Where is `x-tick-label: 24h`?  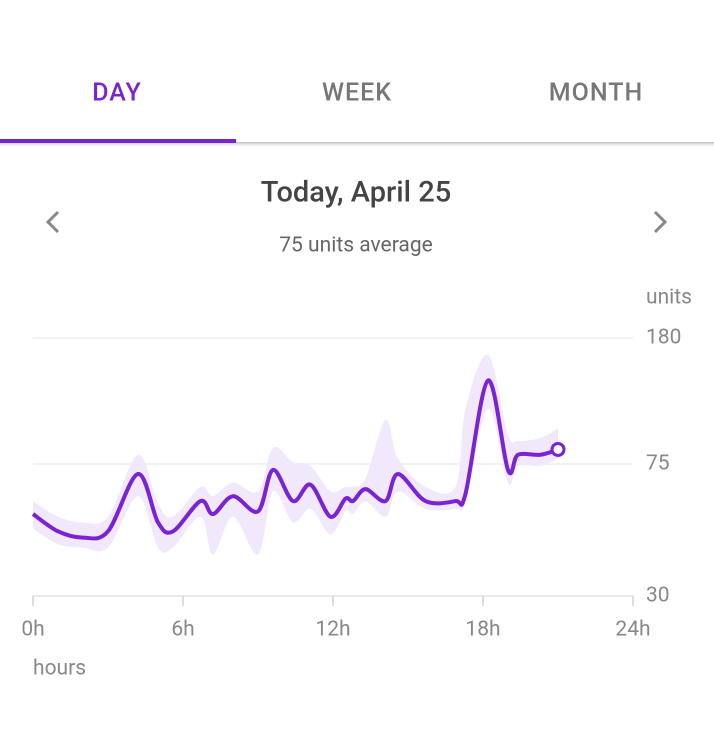
x-tick-label: 24h is located at coordinates (632, 630).